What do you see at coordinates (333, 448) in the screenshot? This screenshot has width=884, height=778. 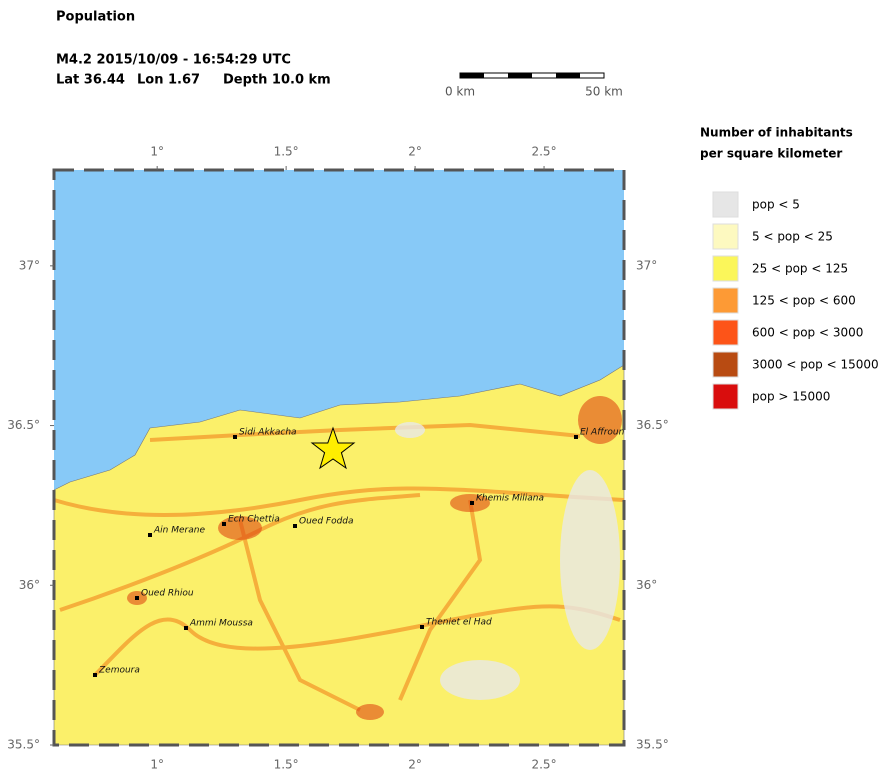 I see `epicenter` at bounding box center [333, 448].